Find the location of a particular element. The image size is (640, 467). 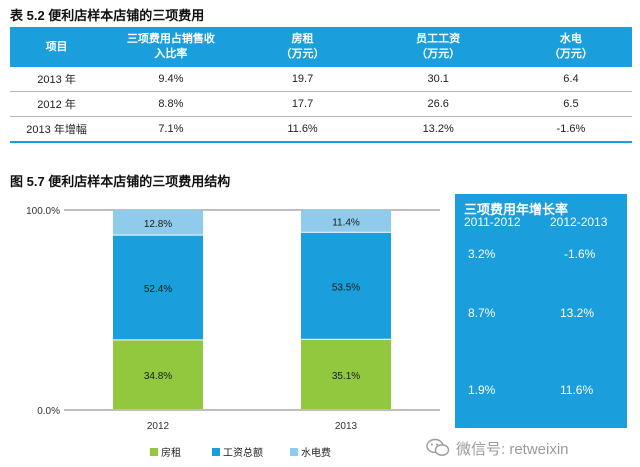

header-utilities-line2: （万元） is located at coordinates (570, 54).